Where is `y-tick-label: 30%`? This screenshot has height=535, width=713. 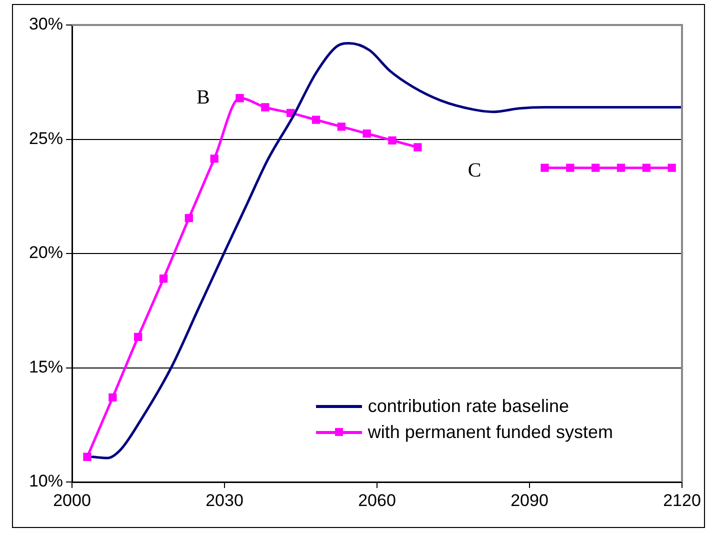 y-tick-label: 30% is located at coordinates (45, 24).